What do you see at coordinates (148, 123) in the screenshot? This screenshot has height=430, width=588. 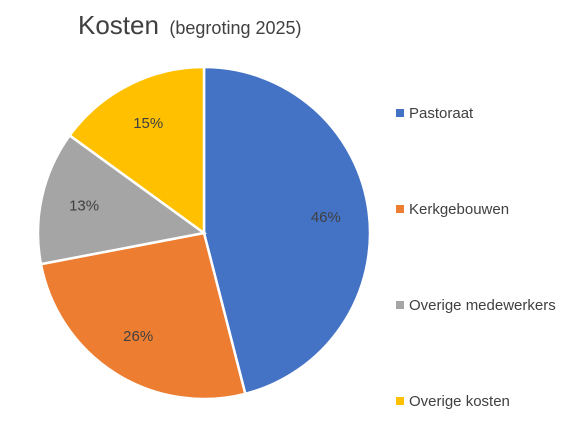 I see `slice-data-label-3: 15%` at bounding box center [148, 123].